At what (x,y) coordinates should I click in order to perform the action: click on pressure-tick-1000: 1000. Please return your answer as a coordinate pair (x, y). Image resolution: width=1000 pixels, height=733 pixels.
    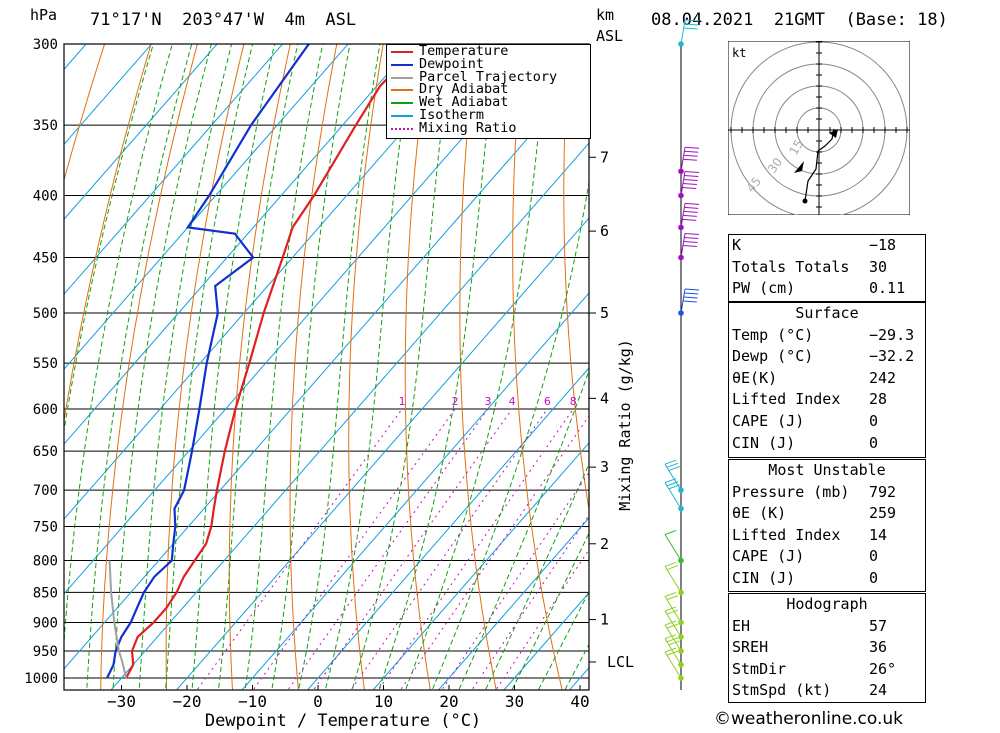
    Looking at the image, I should click on (41, 679).